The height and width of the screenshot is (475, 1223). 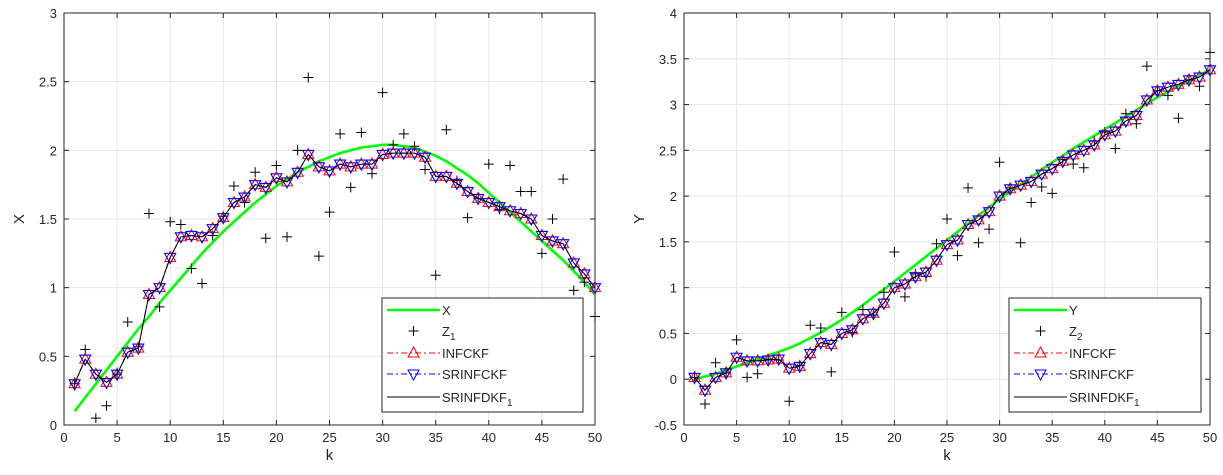 What do you see at coordinates (53, 288) in the screenshot?
I see `y-tick-label: 1` at bounding box center [53, 288].